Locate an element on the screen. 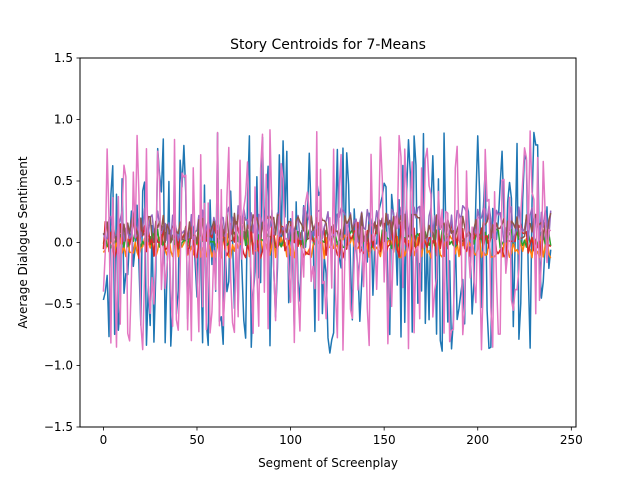 This screenshot has width=640, height=480. y-tick-label: 0.0 is located at coordinates (63, 243).